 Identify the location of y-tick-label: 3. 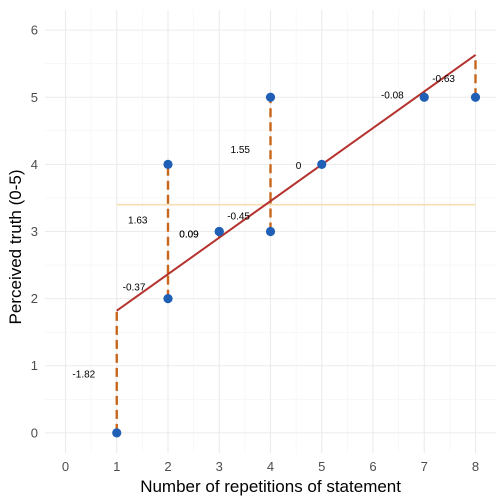
(34, 231).